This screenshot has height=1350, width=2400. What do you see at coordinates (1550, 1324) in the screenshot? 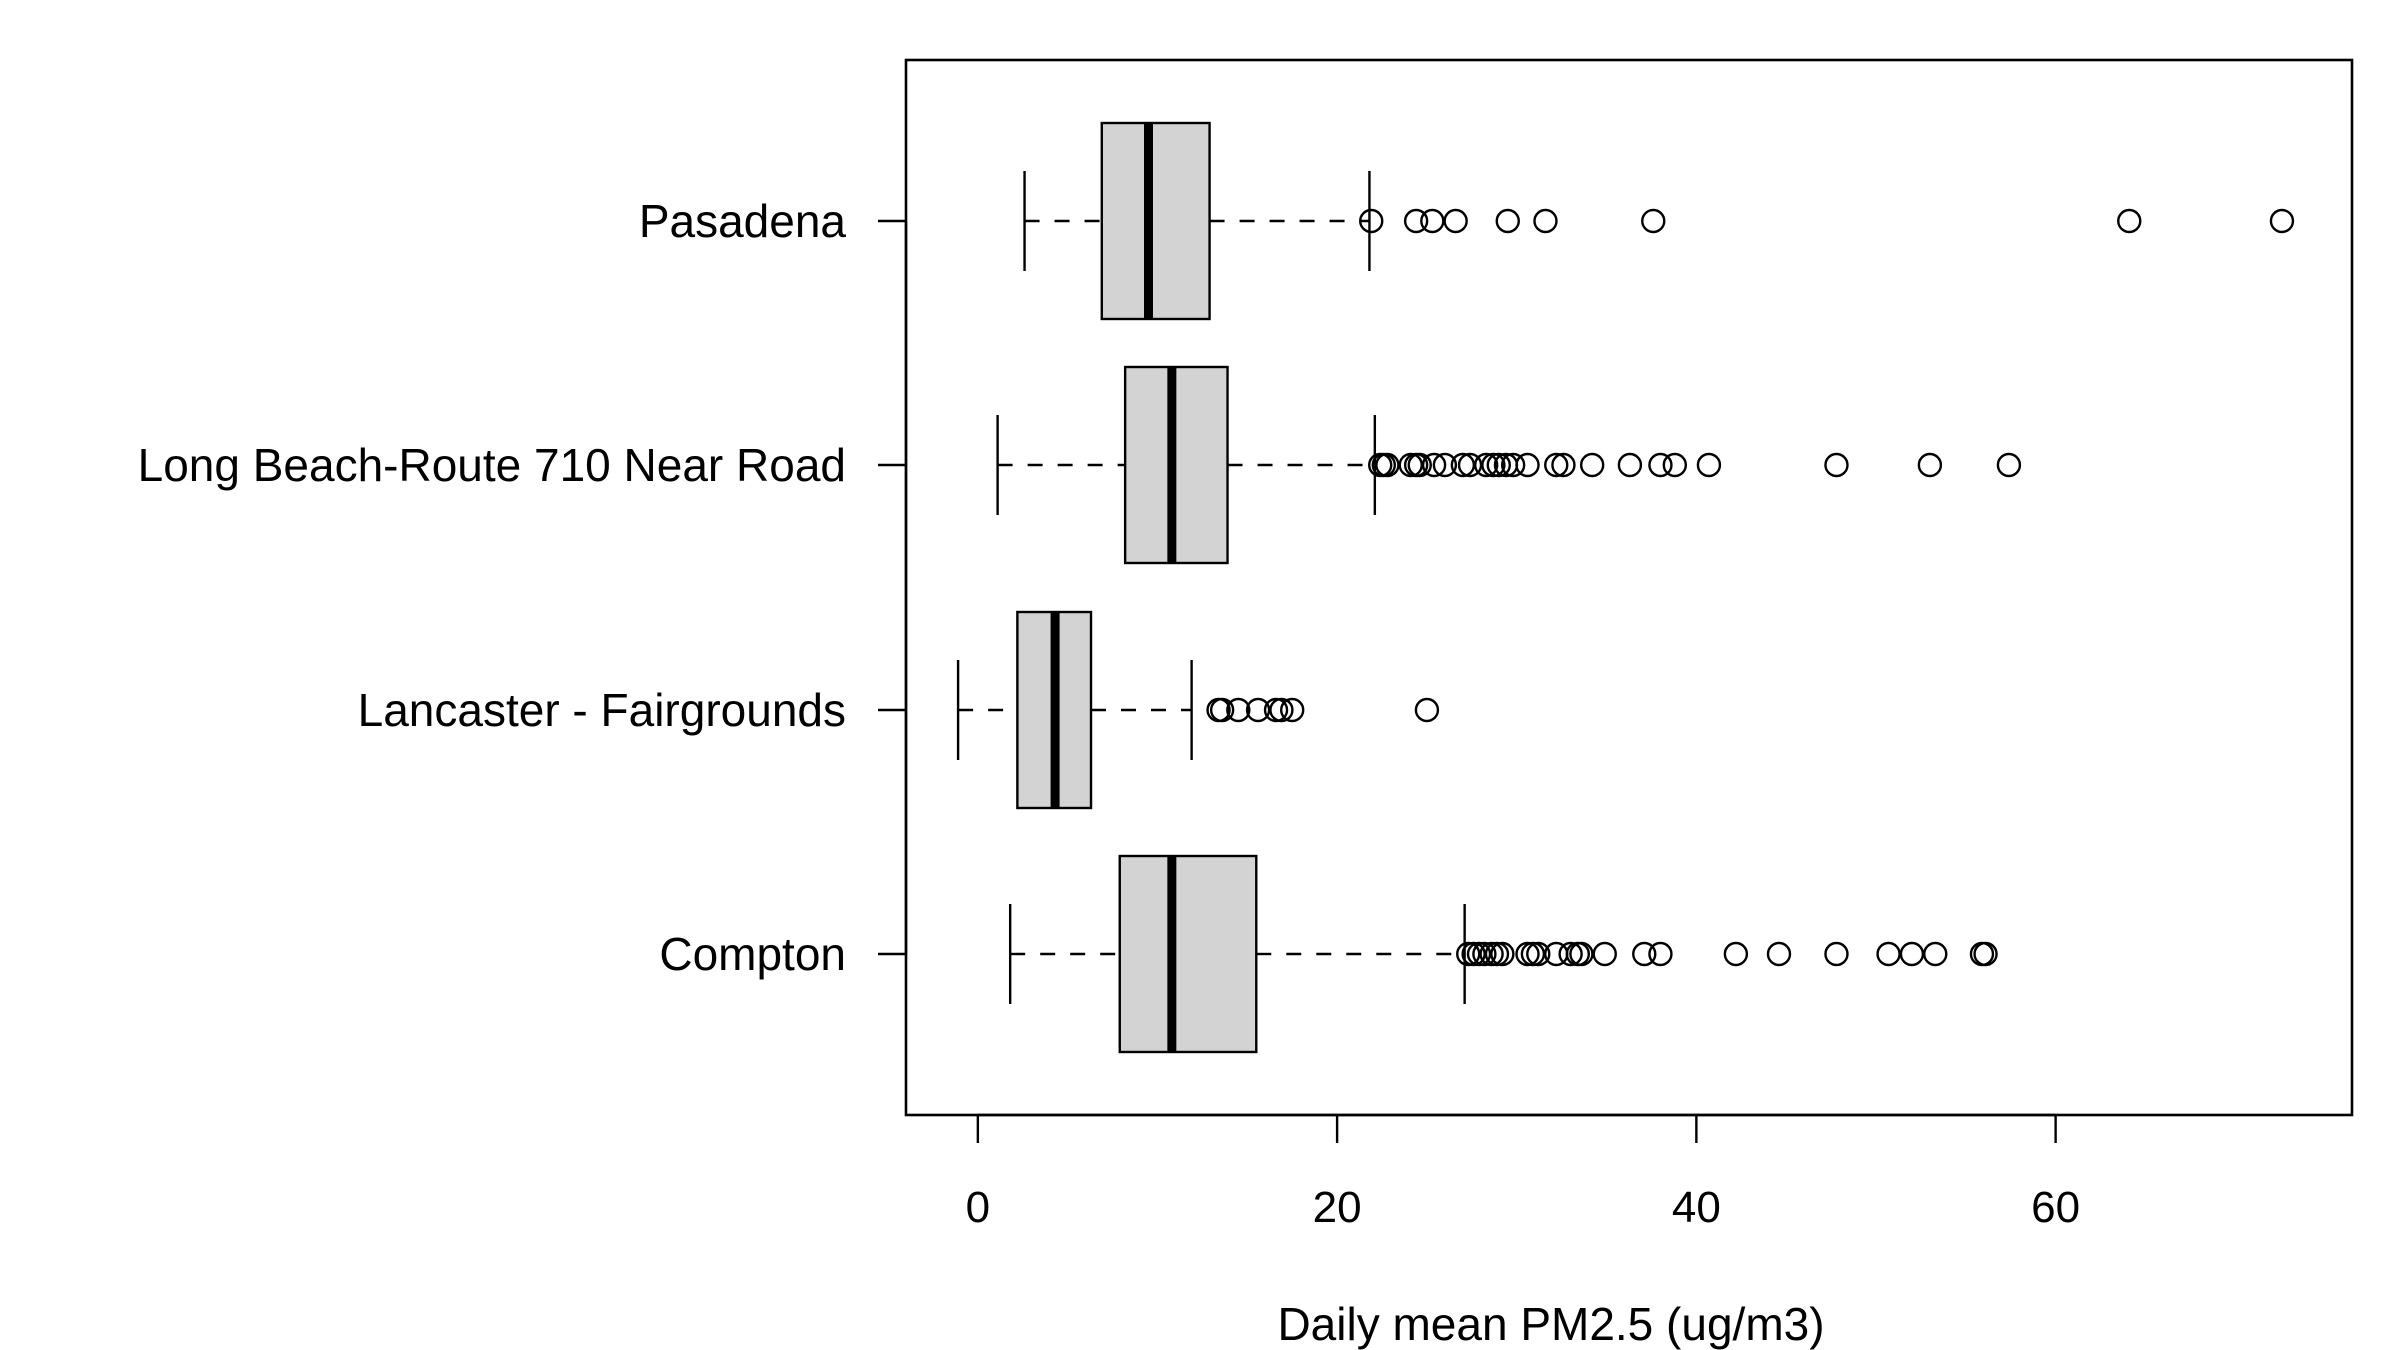
I see `x-axis-title: Daily mean PM2.5 (ug/m3)` at bounding box center [1550, 1324].